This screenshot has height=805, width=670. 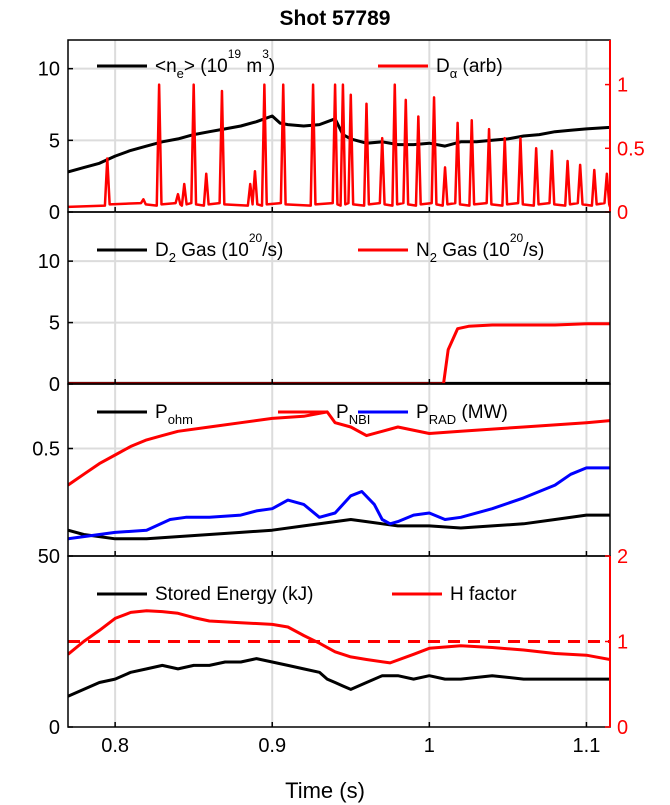 I want to click on x-tick-label: 0.9, so click(x=272, y=746).